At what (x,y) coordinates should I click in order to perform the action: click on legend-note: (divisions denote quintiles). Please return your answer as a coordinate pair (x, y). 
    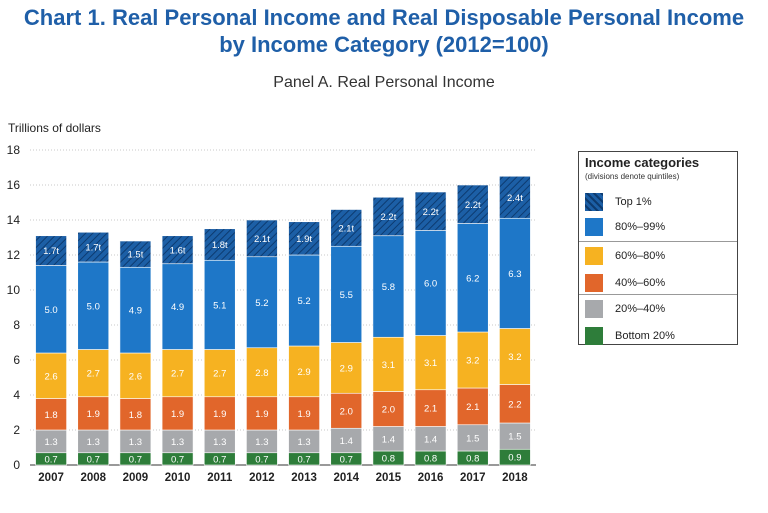
    Looking at the image, I should click on (632, 176).